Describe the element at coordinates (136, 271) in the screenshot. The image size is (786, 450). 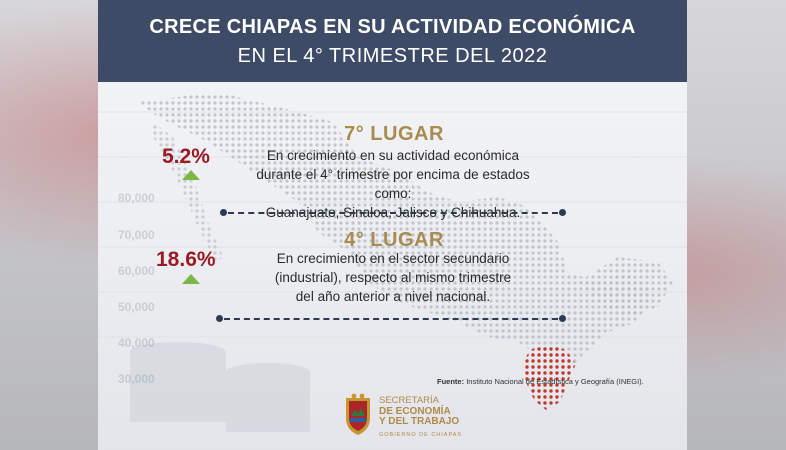
I see `background-number: 60,000` at that location.